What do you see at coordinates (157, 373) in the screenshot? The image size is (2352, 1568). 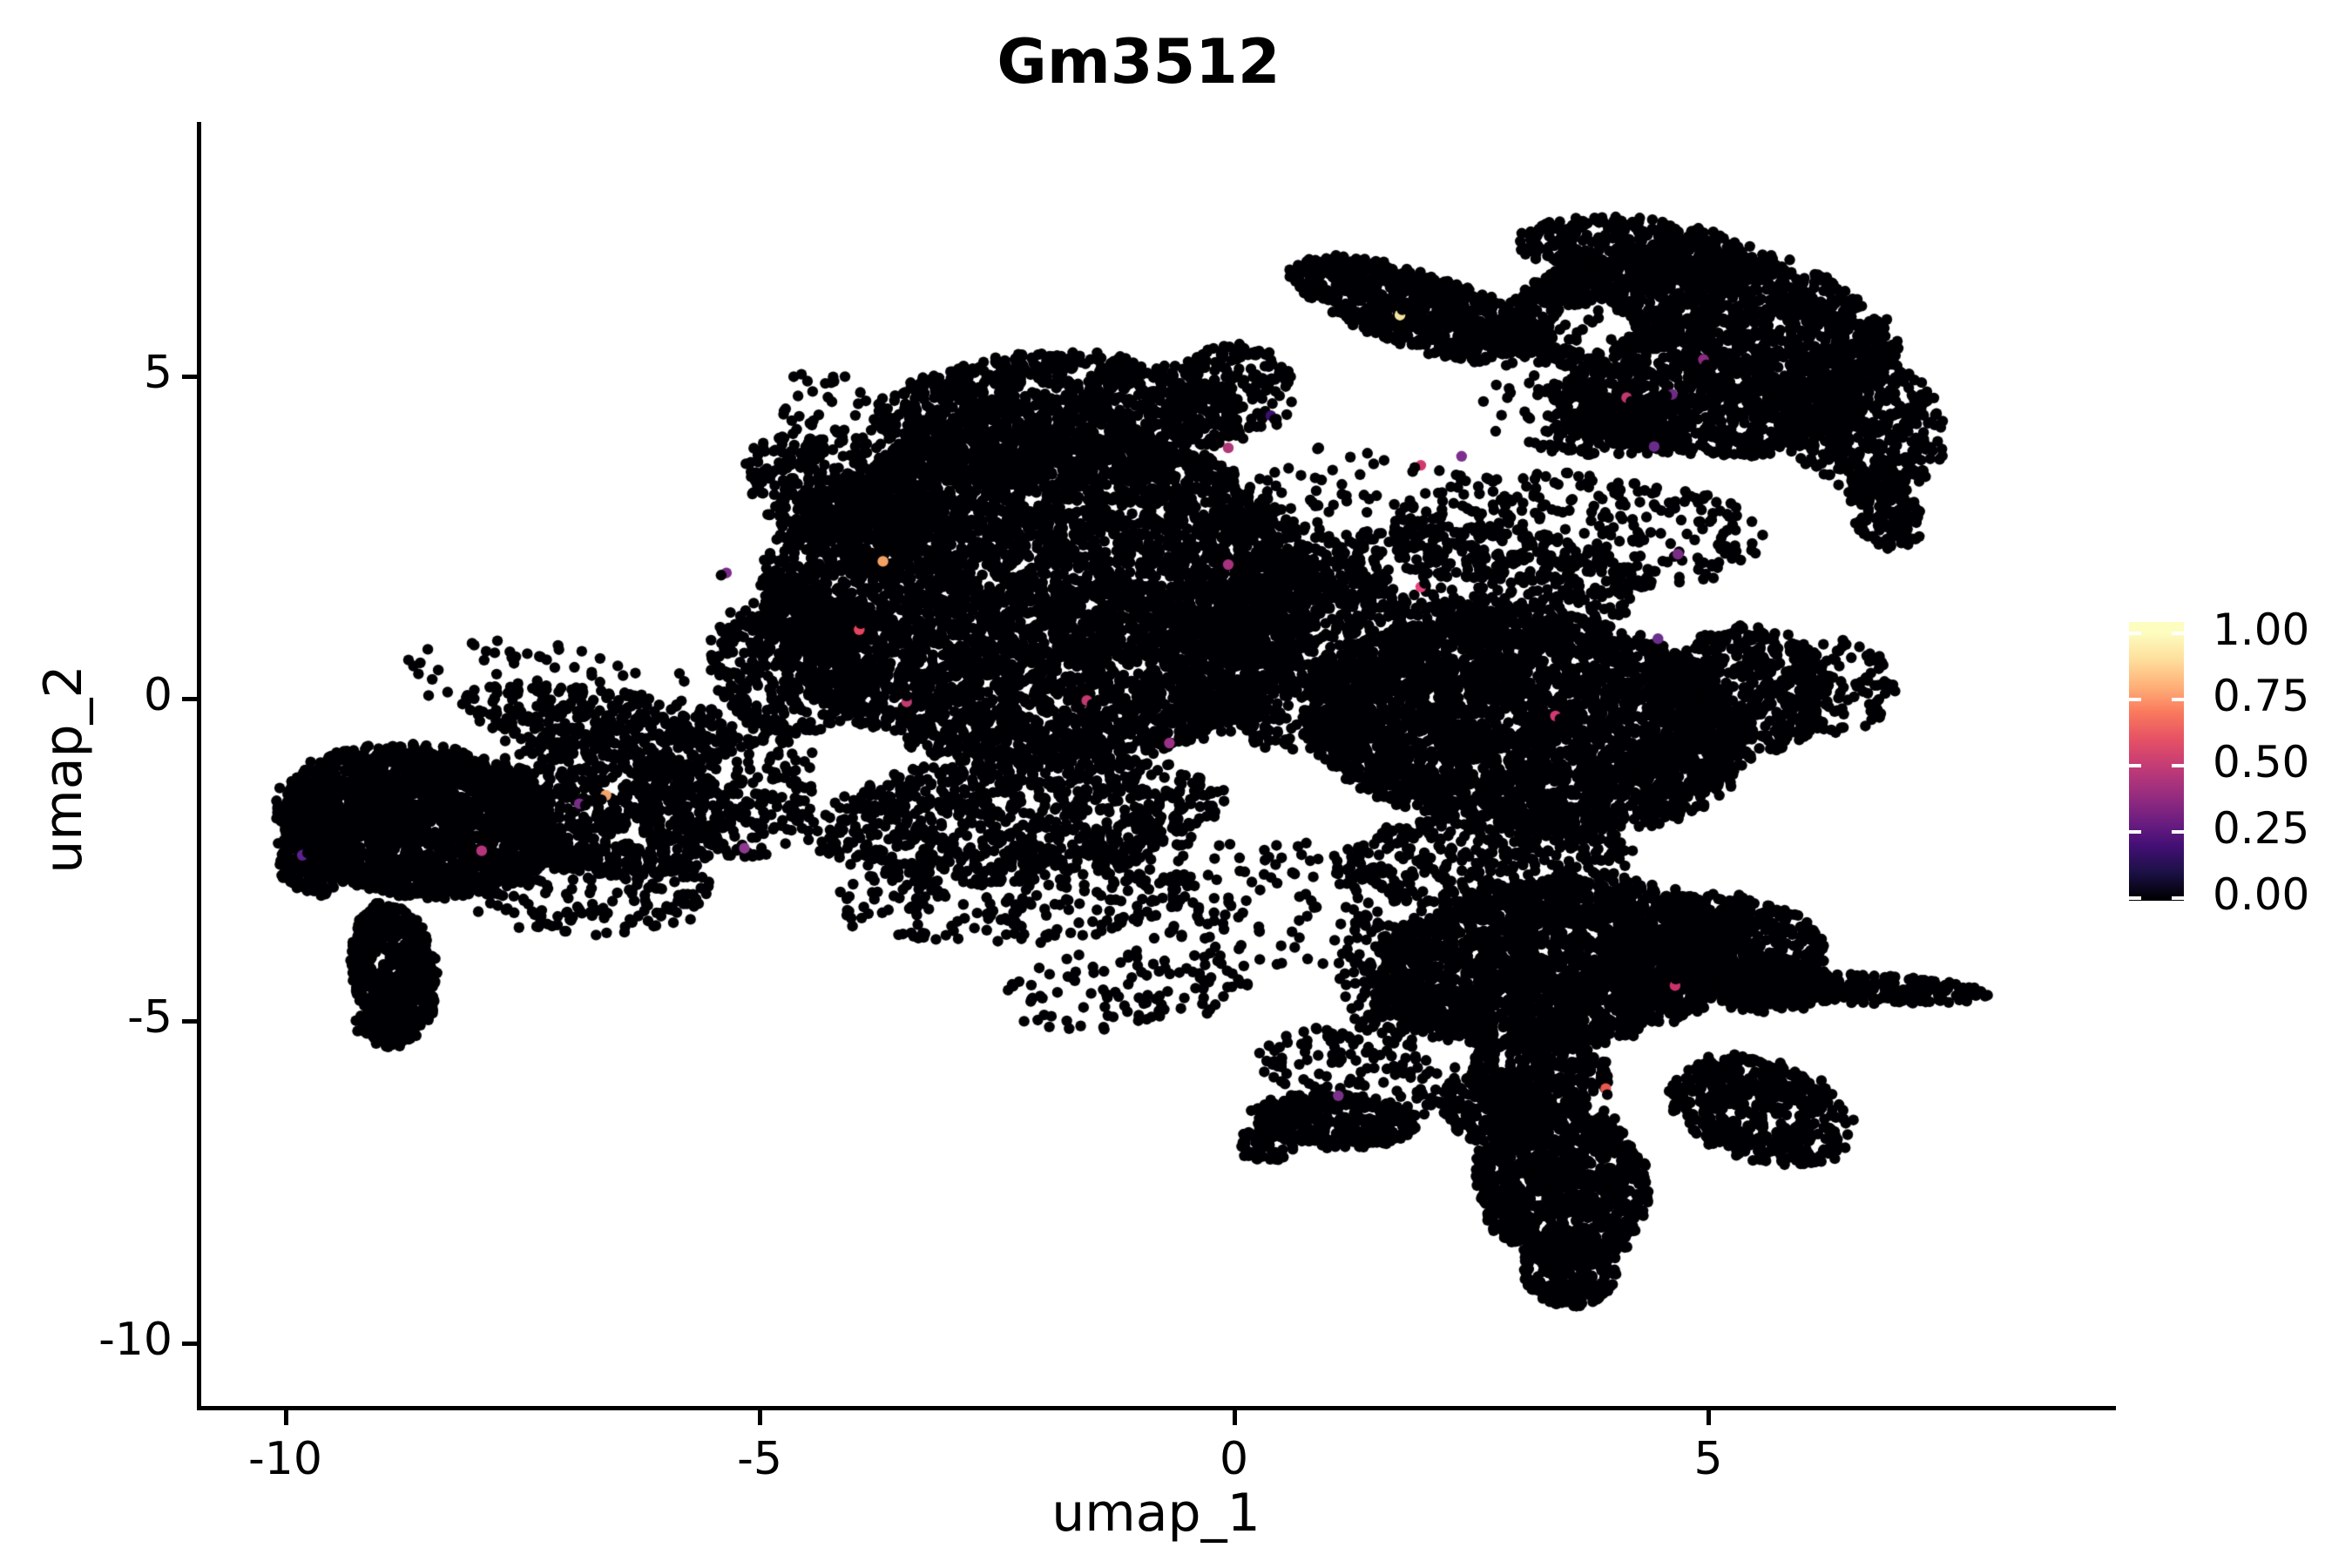 I see `y-tick-label: 5` at bounding box center [157, 373].